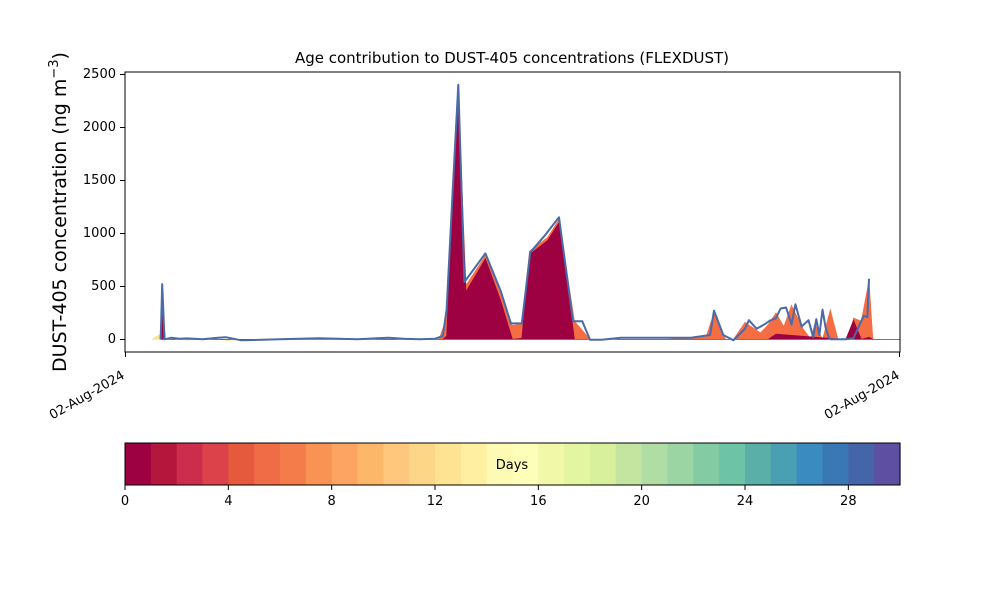 The image size is (1000, 600). I want to click on y-axis-label: DUST-405 concentration (ng m−3), so click(59, 212).